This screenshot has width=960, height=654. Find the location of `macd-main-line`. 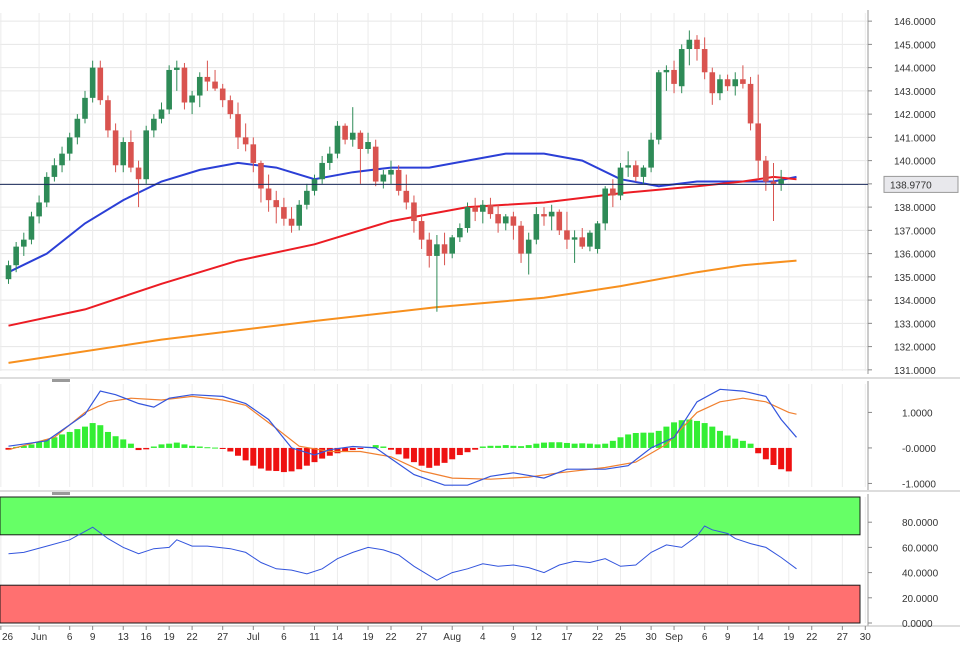

macd-main-line is located at coordinates (402, 437).